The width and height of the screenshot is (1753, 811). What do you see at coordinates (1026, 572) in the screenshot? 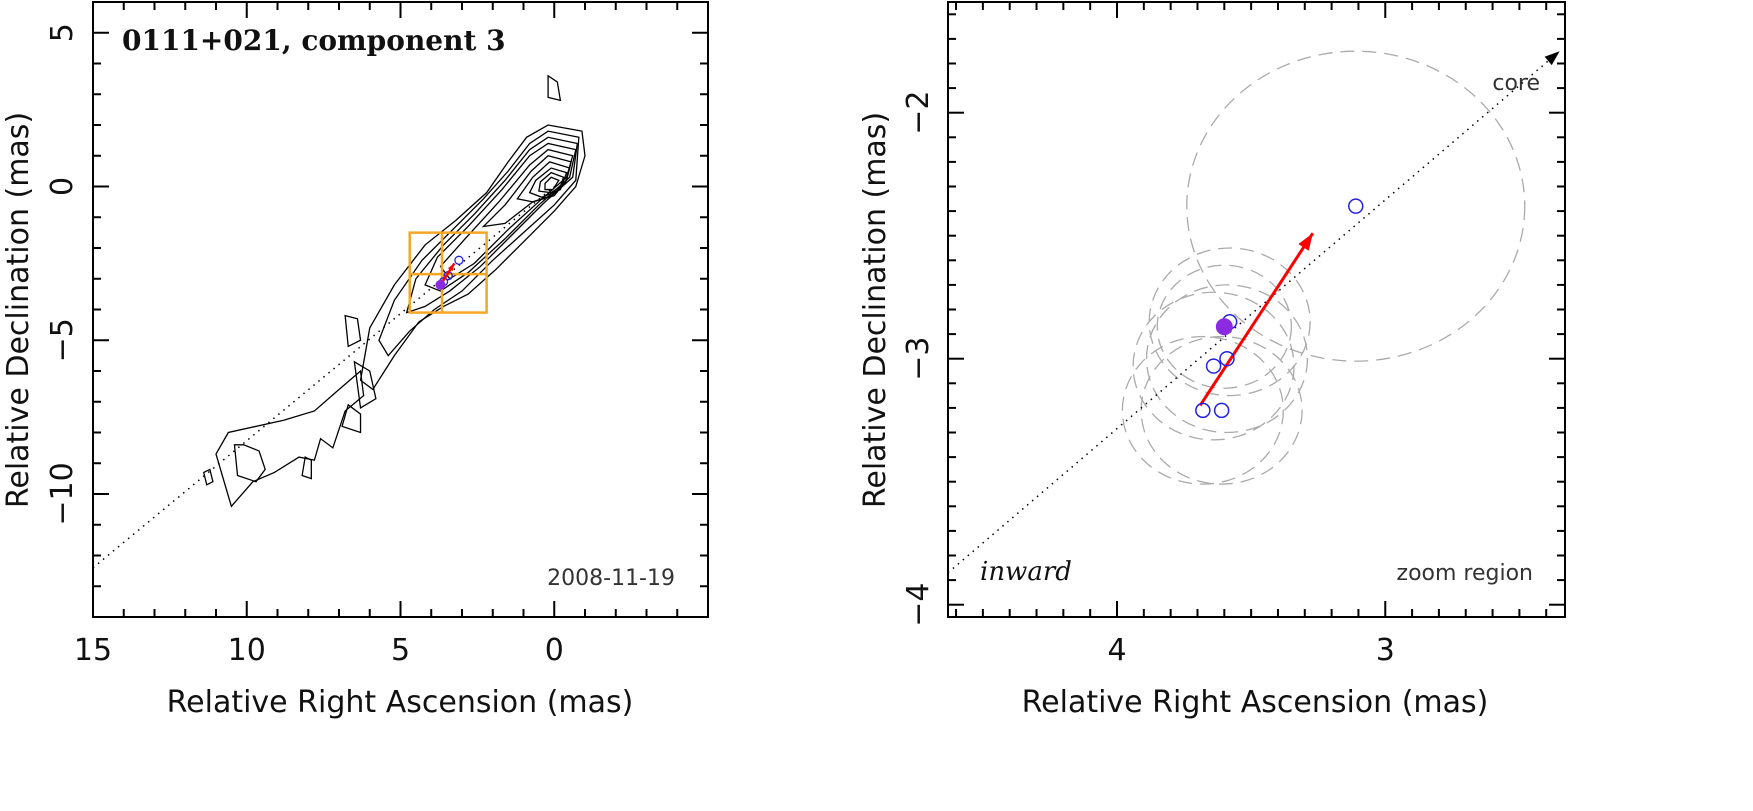
I see `right-annotation-inward: inward` at bounding box center [1026, 572].